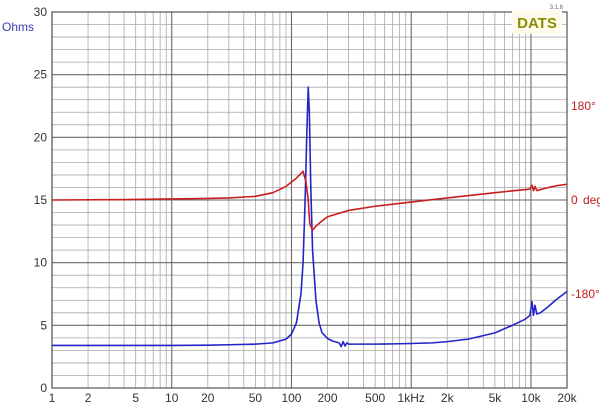 The height and width of the screenshot is (410, 600). Describe the element at coordinates (585, 294) in the screenshot. I see `y2-tick-label: -180°` at that location.